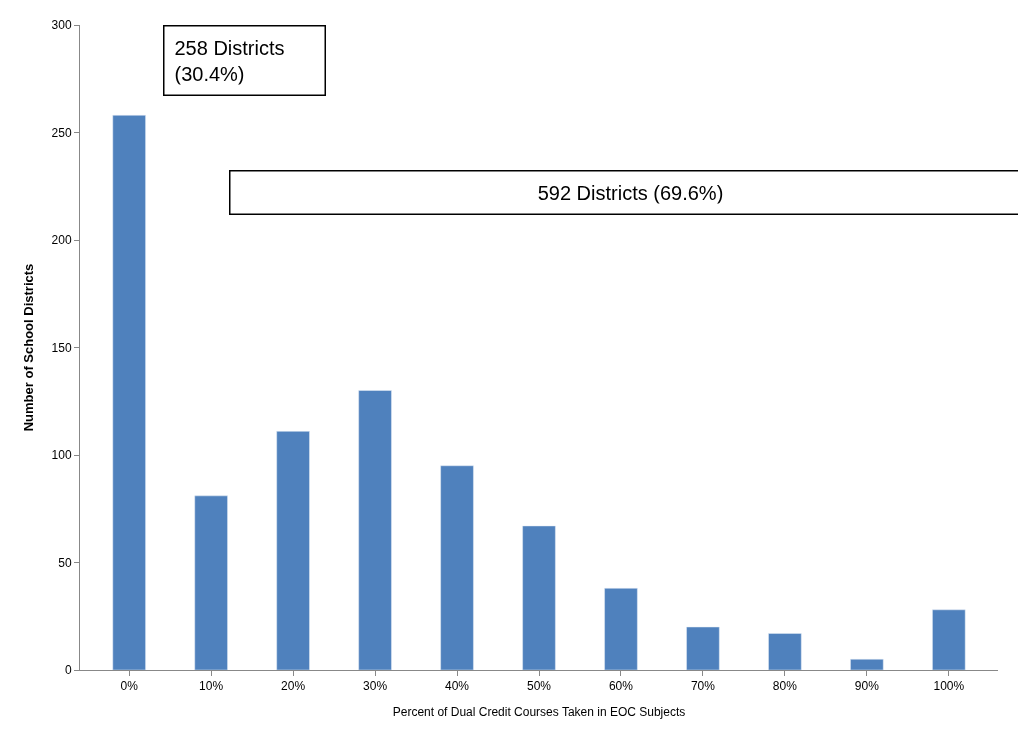 This screenshot has height=740, width=1018. What do you see at coordinates (457, 686) in the screenshot?
I see `x-tick-label: 40%` at bounding box center [457, 686].